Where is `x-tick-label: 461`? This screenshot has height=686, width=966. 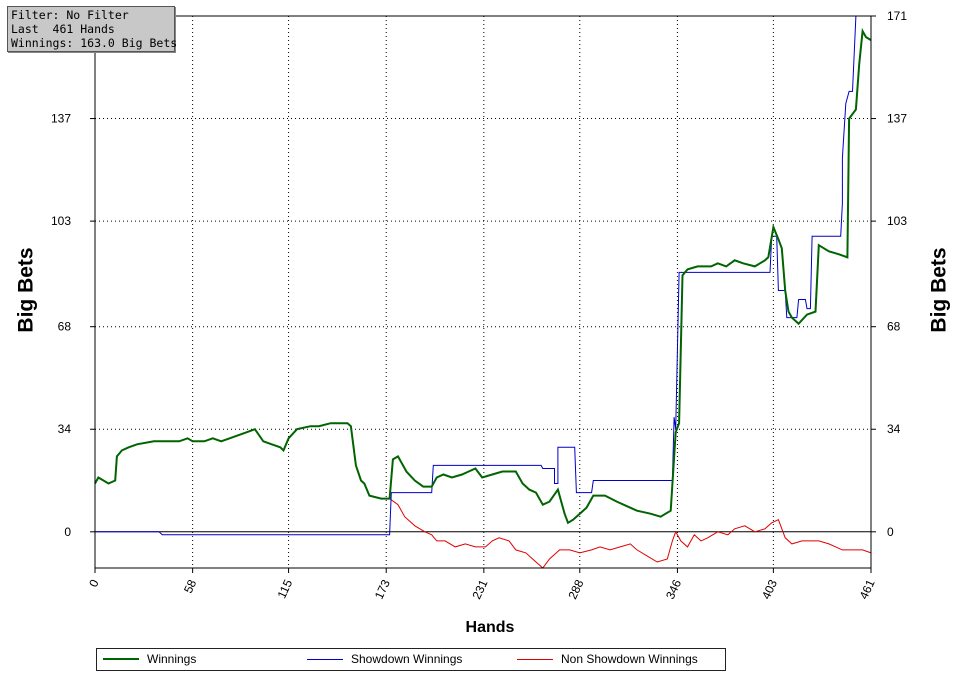
x-tick-label: 461 is located at coordinates (867, 589).